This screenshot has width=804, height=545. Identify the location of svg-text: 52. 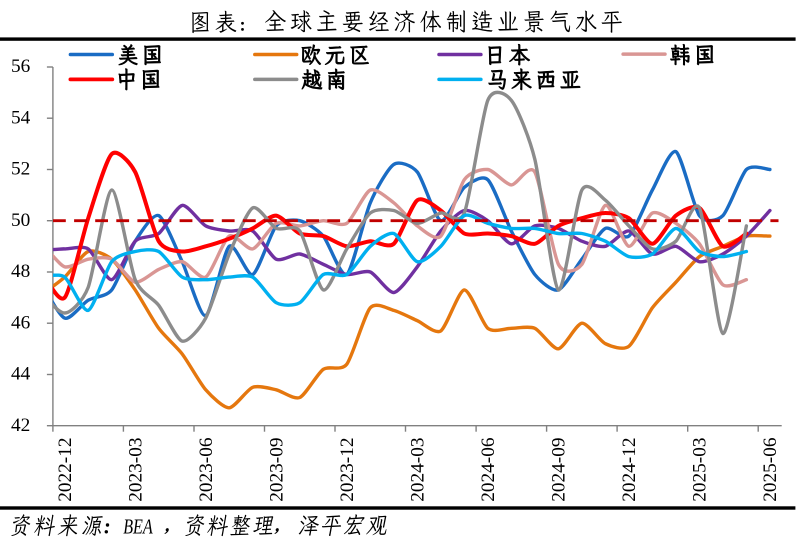
(20, 169).